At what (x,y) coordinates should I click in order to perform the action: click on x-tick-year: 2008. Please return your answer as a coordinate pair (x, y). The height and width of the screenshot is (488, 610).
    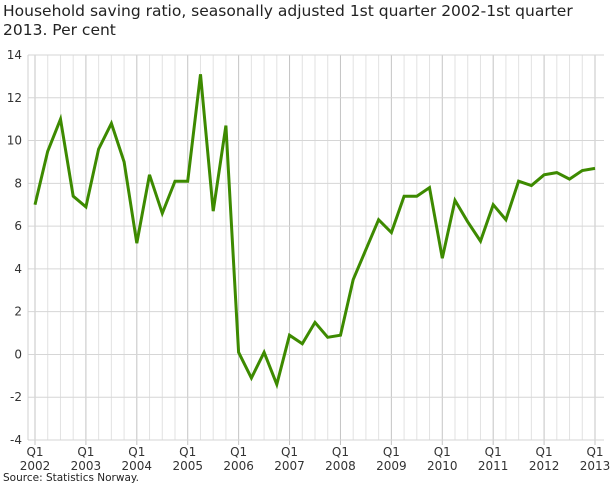
    Looking at the image, I should click on (340, 466).